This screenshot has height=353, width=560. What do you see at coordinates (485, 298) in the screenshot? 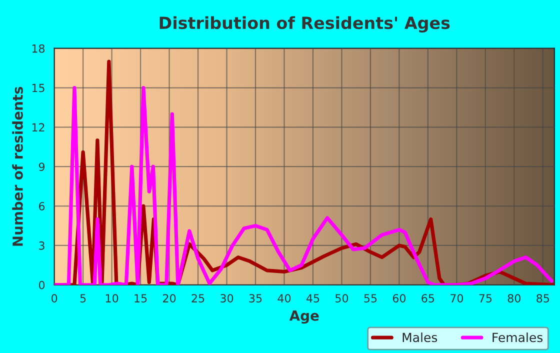
I see `x-tick-label: 75` at bounding box center [485, 298].